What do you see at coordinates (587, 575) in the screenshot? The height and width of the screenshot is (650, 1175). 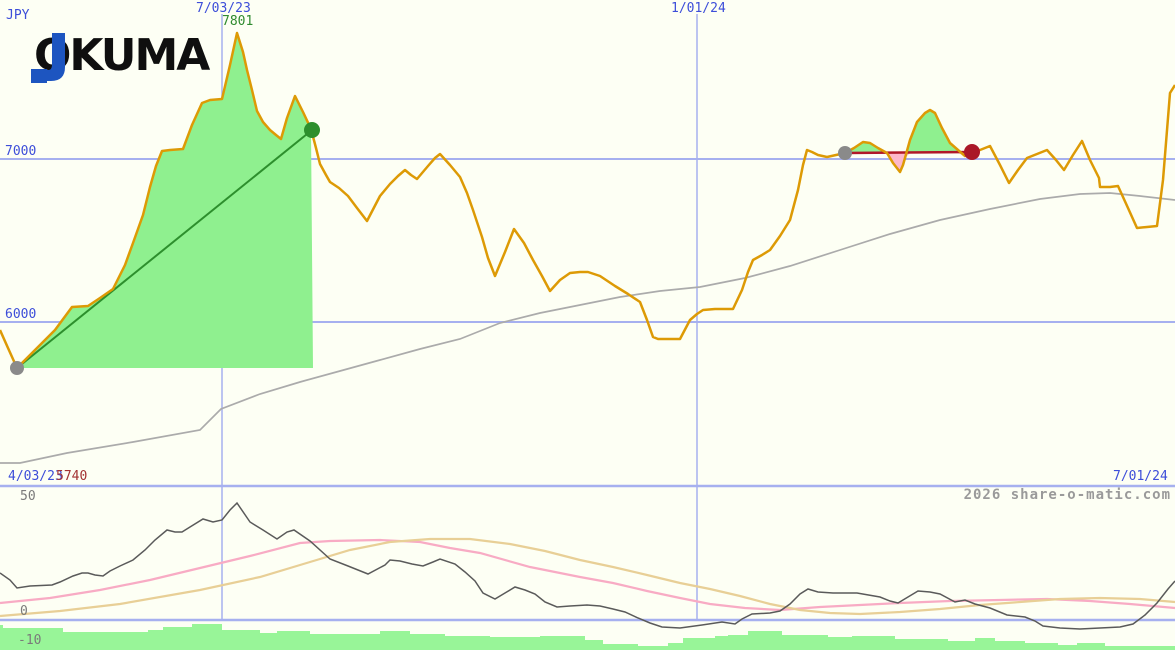 I see `signal-pink-line` at bounding box center [587, 575].